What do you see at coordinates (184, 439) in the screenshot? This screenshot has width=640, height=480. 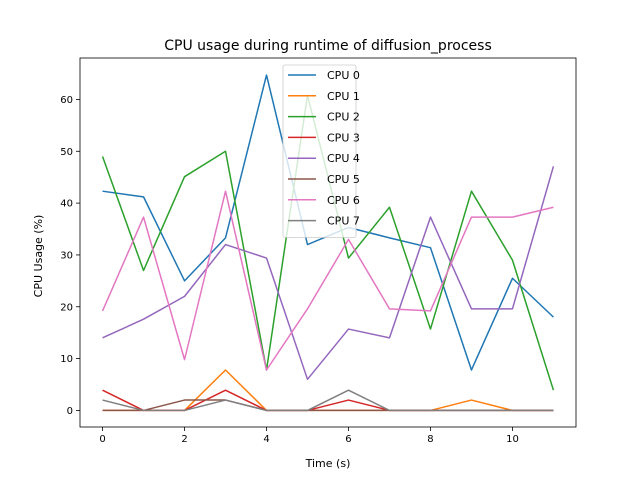 I see `x-tick-label: 2` at bounding box center [184, 439].